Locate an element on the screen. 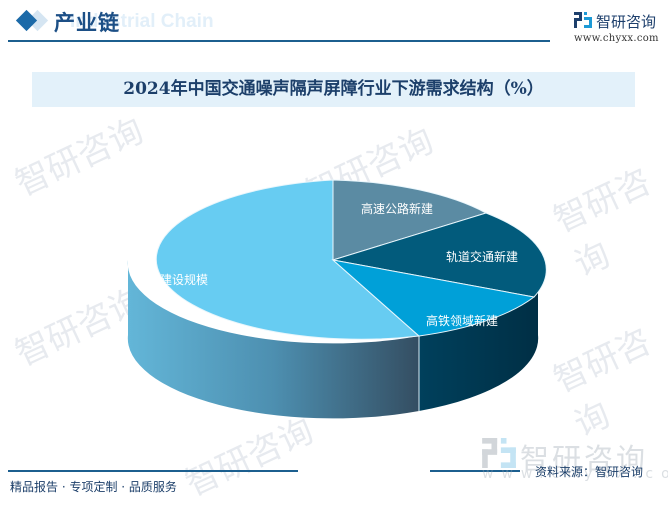 This screenshot has width=668, height=505. brand-url: www.chyxx.com is located at coordinates (616, 38).